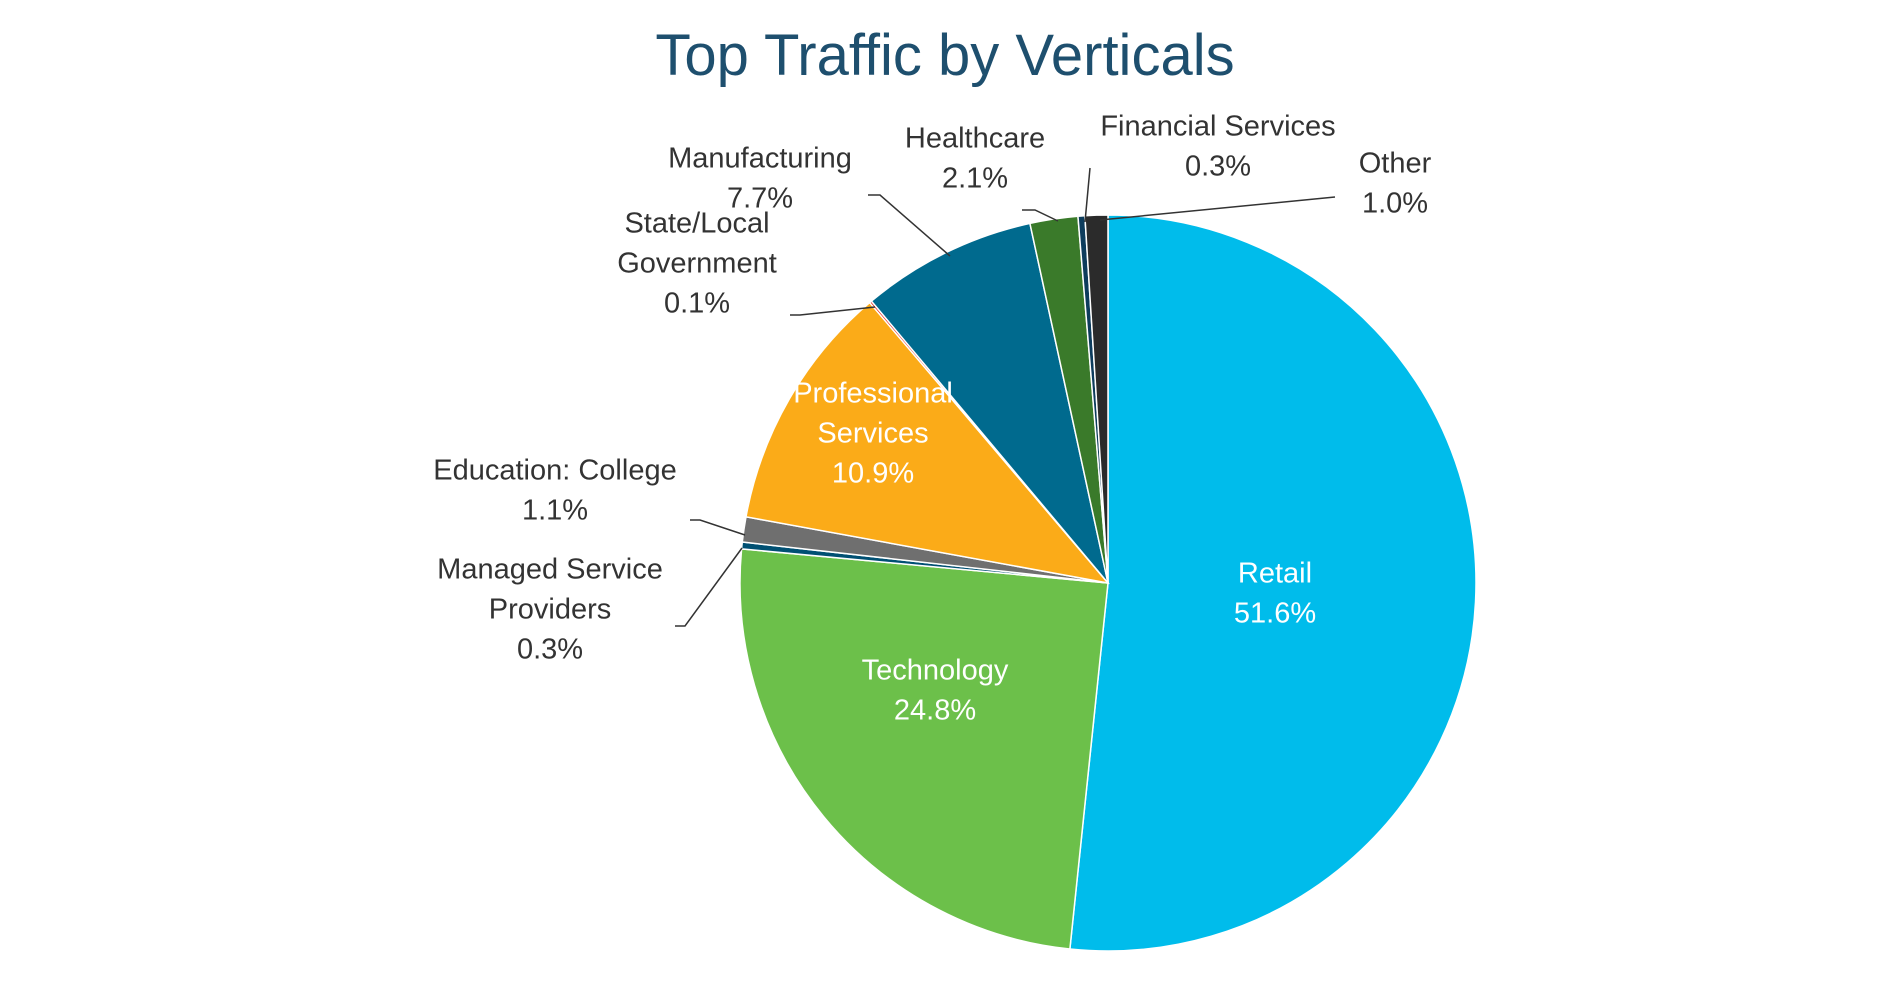  I want to click on slice-value-label: 0.1%, so click(697, 304).